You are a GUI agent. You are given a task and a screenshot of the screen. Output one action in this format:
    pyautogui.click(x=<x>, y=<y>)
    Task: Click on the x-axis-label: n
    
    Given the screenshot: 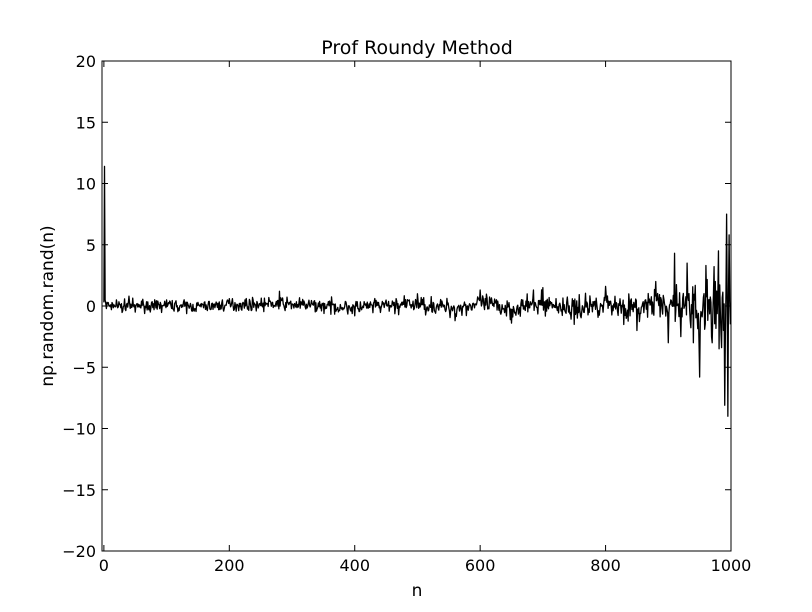 What is the action you would take?
    pyautogui.click(x=417, y=591)
    